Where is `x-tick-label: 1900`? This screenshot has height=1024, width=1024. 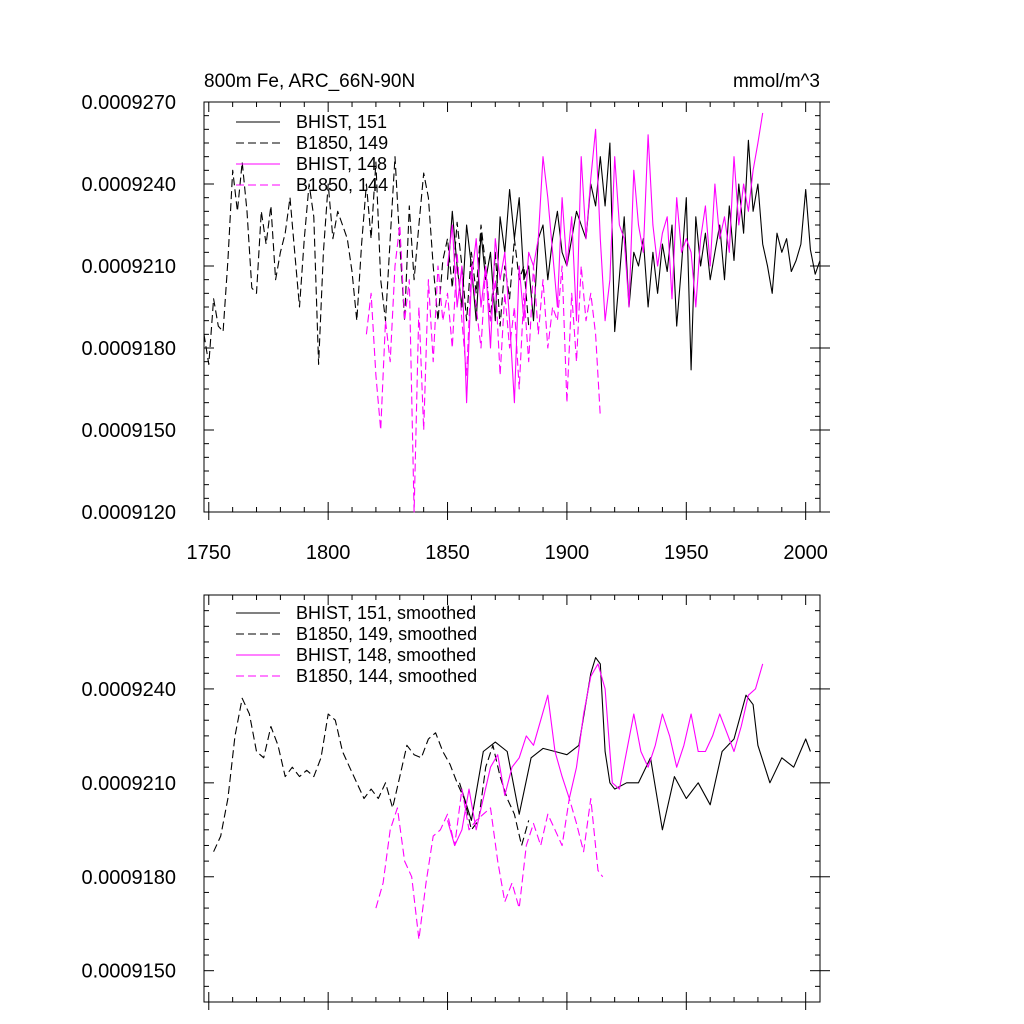
x-tick-label: 1900 is located at coordinates (567, 553).